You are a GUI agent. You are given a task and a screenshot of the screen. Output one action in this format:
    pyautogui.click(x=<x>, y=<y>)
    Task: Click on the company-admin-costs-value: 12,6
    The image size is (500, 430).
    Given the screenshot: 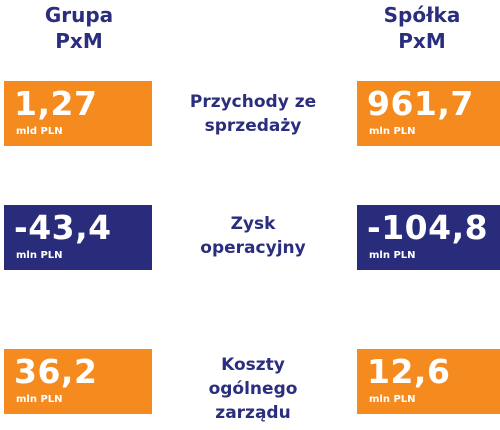 What is the action you would take?
    pyautogui.click(x=409, y=371)
    